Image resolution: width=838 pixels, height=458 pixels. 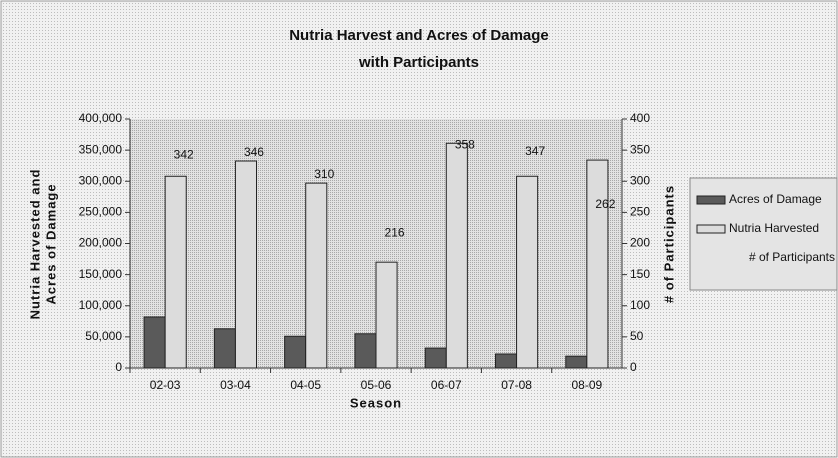 I want to click on data-label: 347, so click(x=535, y=151).